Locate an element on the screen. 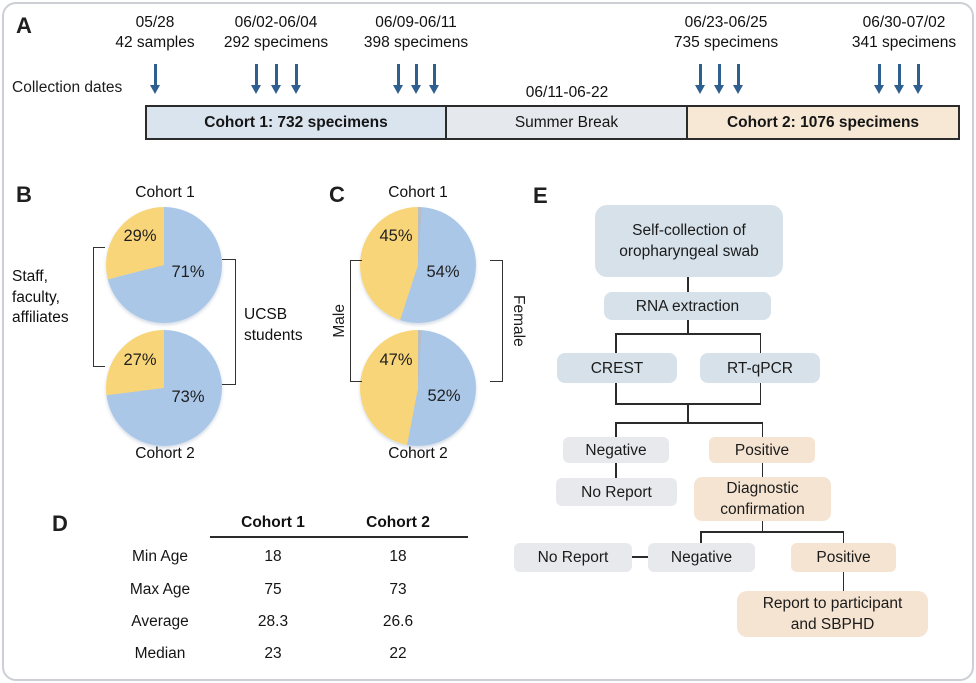  pie-slice-label: 29% is located at coordinates (140, 236).